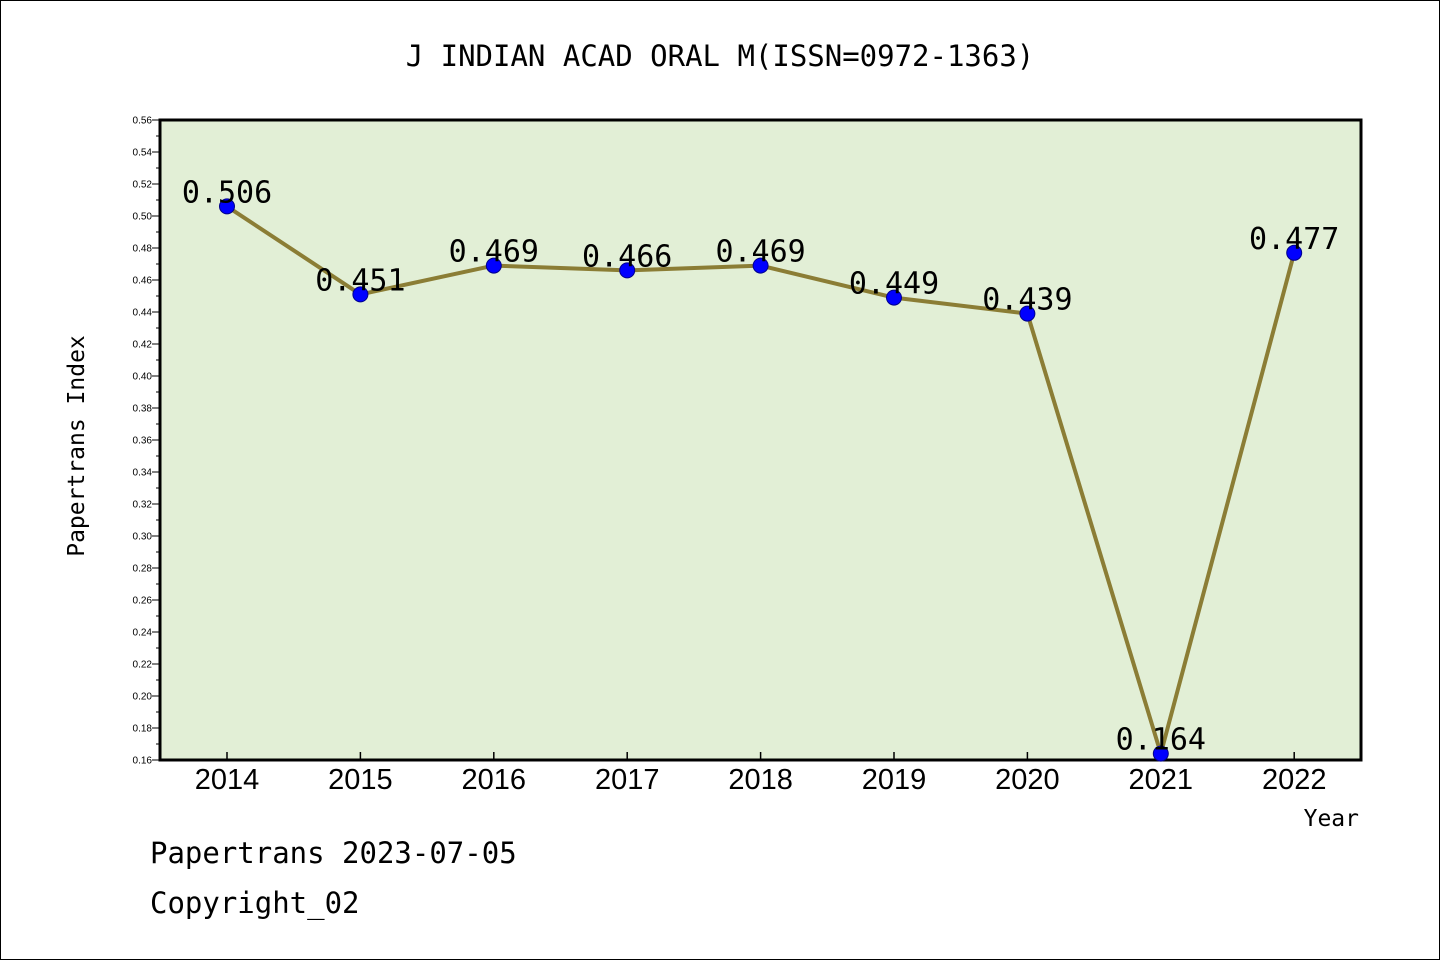 The height and width of the screenshot is (960, 1440). What do you see at coordinates (143, 153) in the screenshot?
I see `y-tick-label: 0.54` at bounding box center [143, 153].